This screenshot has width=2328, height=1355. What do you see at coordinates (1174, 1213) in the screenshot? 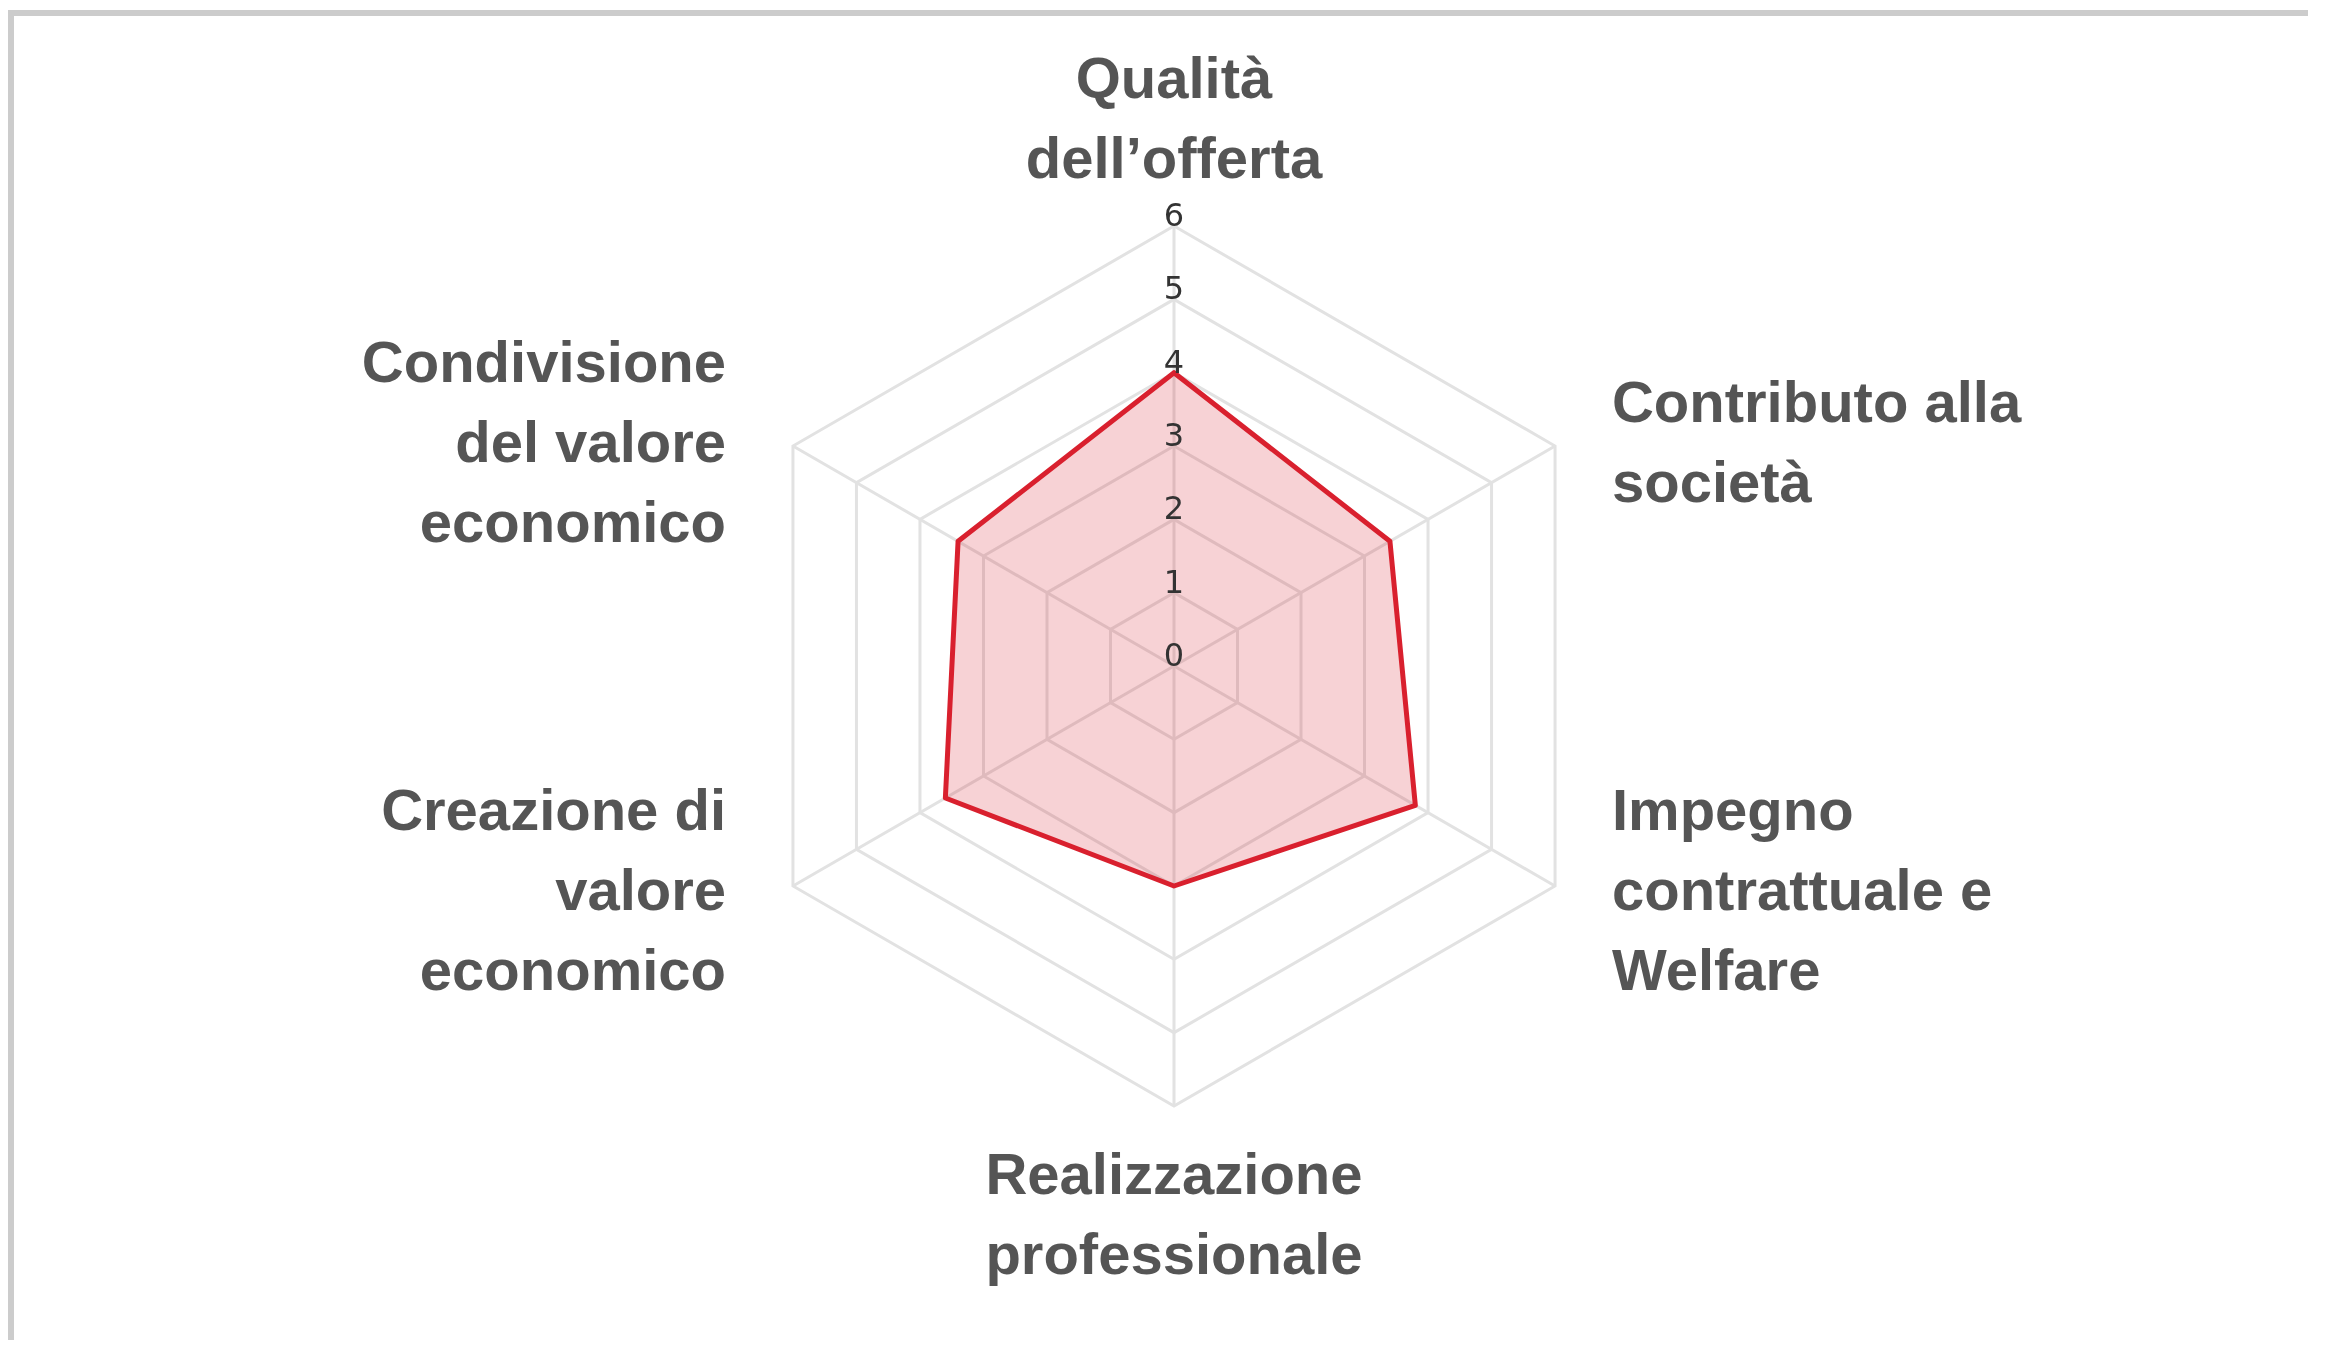
I see `spoke-label: Realizzazione professionale` at bounding box center [1174, 1213].